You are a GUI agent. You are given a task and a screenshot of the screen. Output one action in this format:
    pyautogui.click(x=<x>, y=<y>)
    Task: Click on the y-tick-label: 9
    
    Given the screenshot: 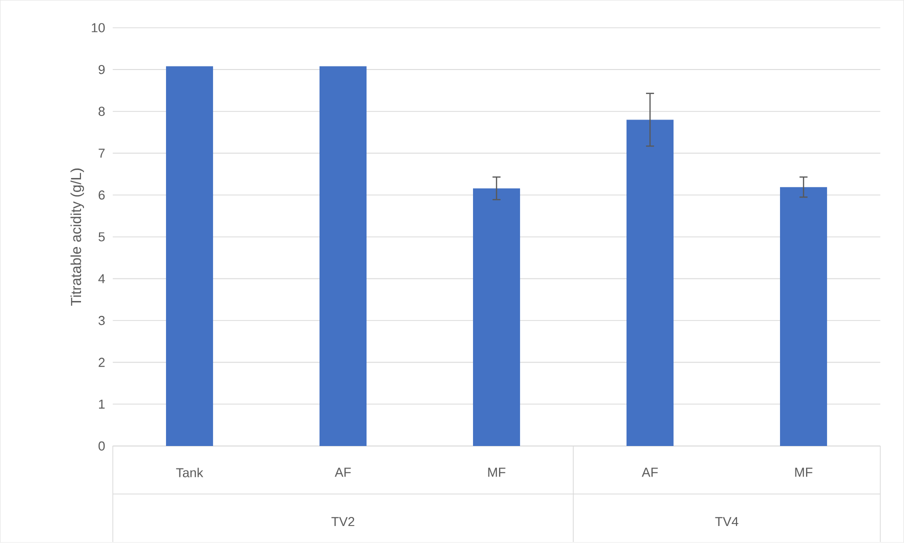 What is the action you would take?
    pyautogui.click(x=101, y=69)
    